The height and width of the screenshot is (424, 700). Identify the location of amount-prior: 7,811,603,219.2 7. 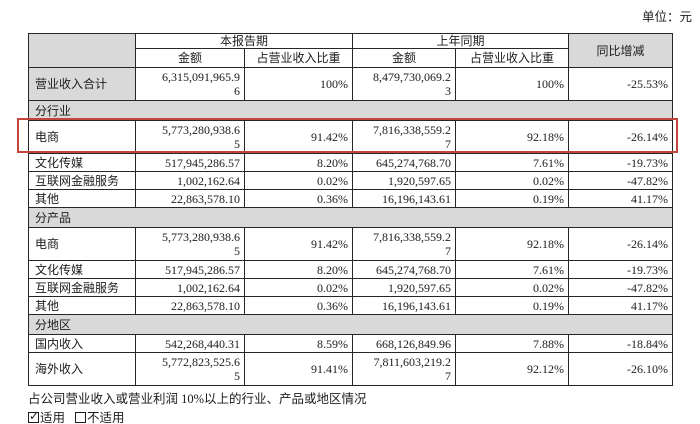
(404, 369).